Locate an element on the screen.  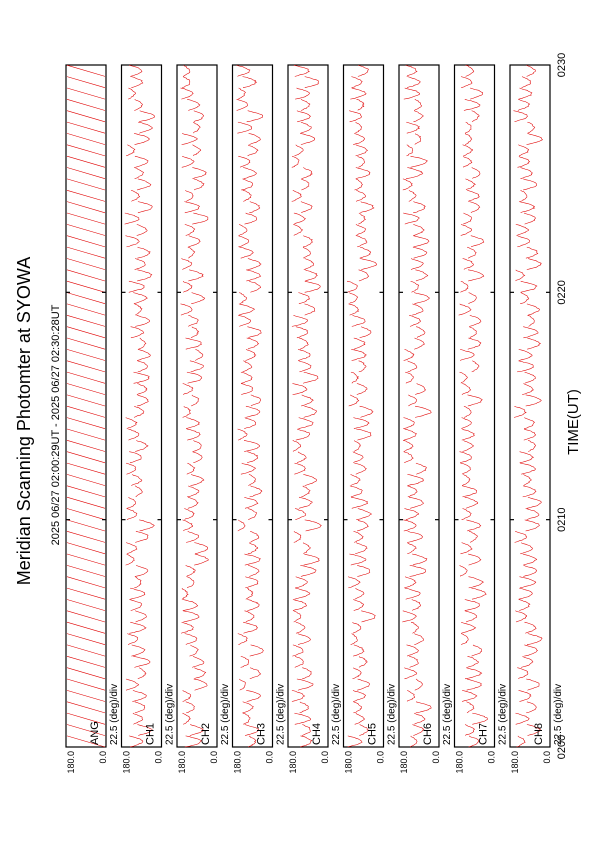
panel-ch4: 180.0 0.0 CH4 22.5 (deg)/div is located at coordinates (314, 419).